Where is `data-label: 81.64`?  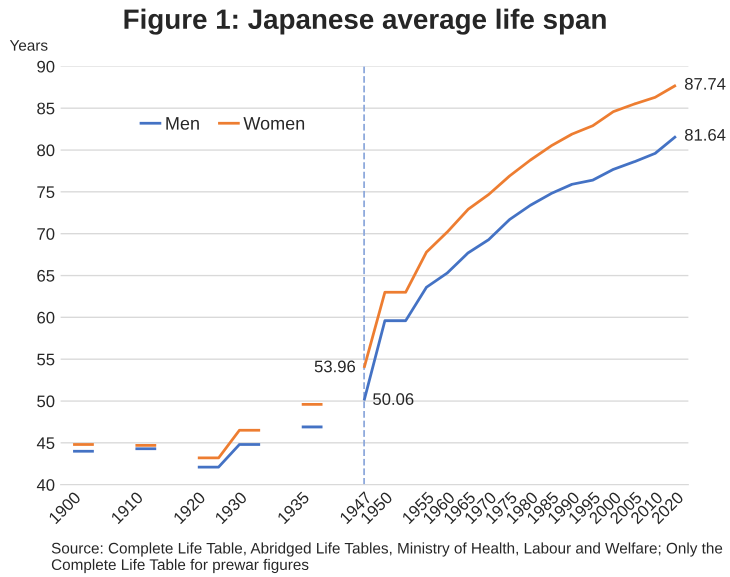 data-label: 81.64 is located at coordinates (705, 134).